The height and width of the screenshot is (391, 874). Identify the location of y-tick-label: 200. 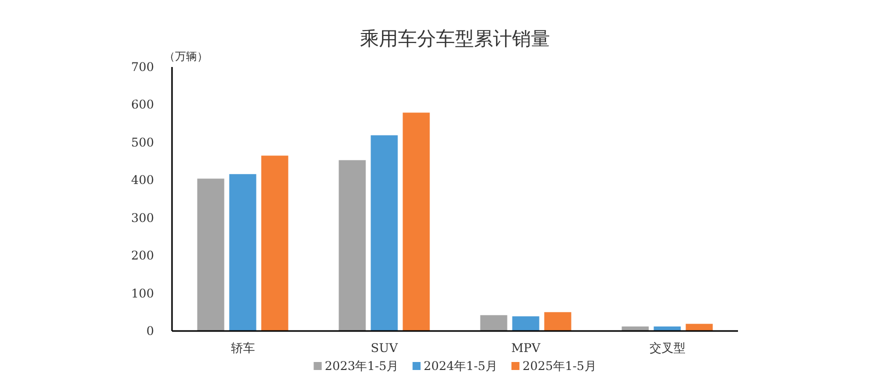
(142, 255).